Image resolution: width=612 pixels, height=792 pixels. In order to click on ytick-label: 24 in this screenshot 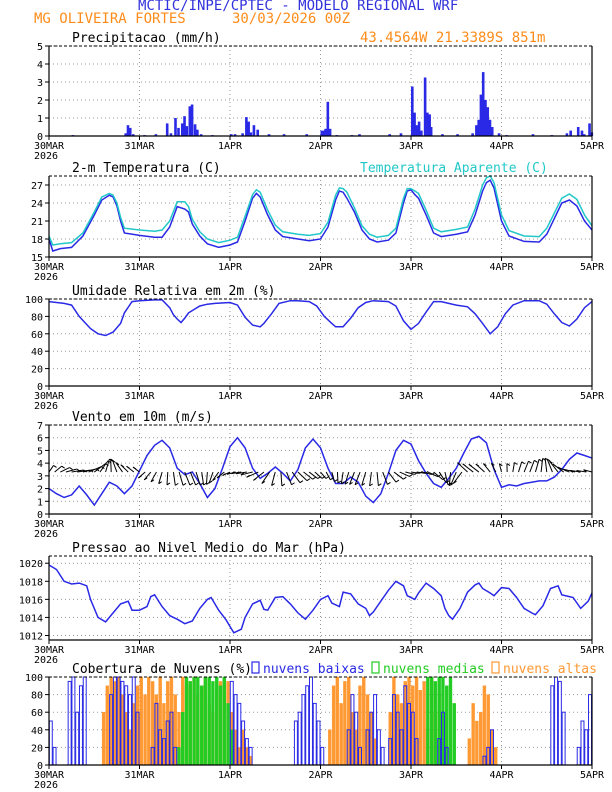, I will do `click(37, 204)`.